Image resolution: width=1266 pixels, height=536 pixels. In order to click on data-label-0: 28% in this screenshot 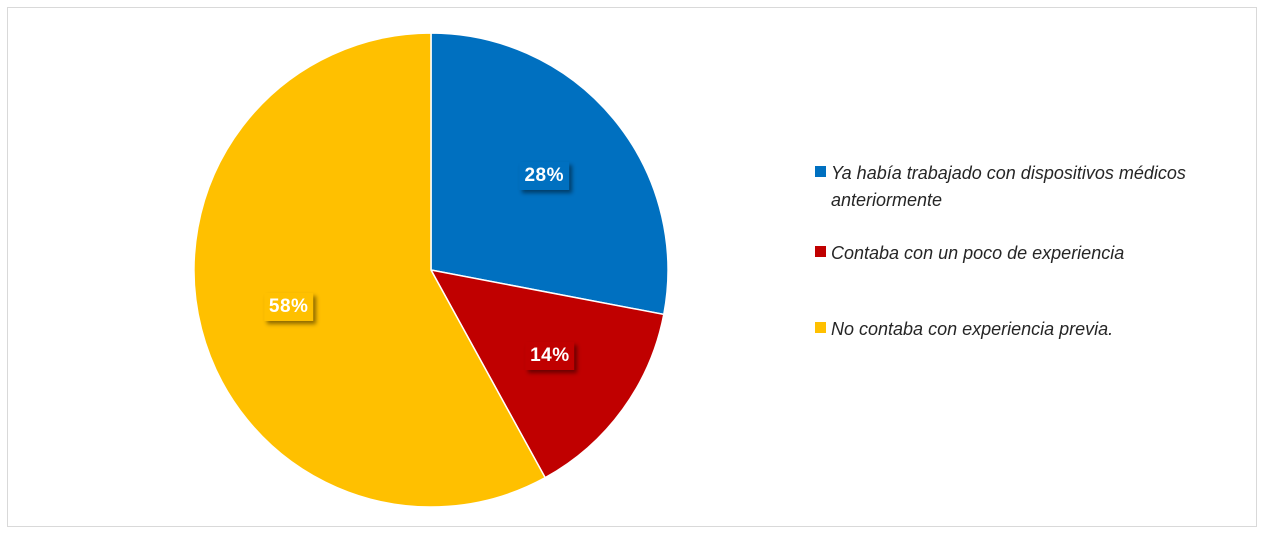, I will do `click(544, 176)`.